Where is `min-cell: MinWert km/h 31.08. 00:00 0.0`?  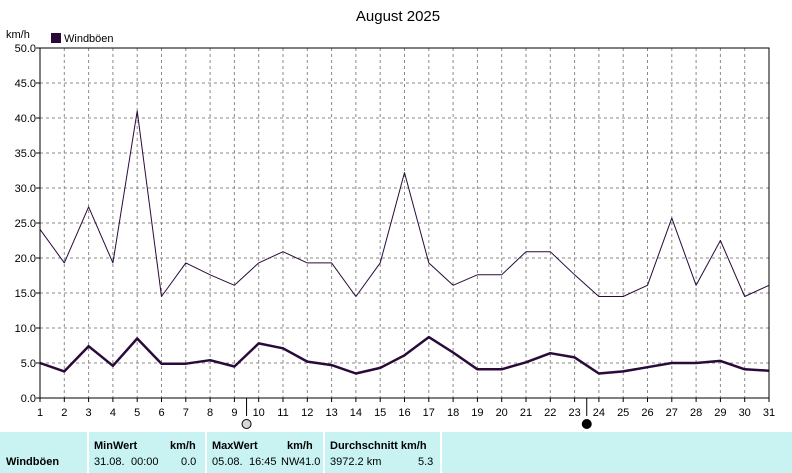 min-cell: MinWert km/h 31.08. 00:00 0.0 is located at coordinates (147, 452).